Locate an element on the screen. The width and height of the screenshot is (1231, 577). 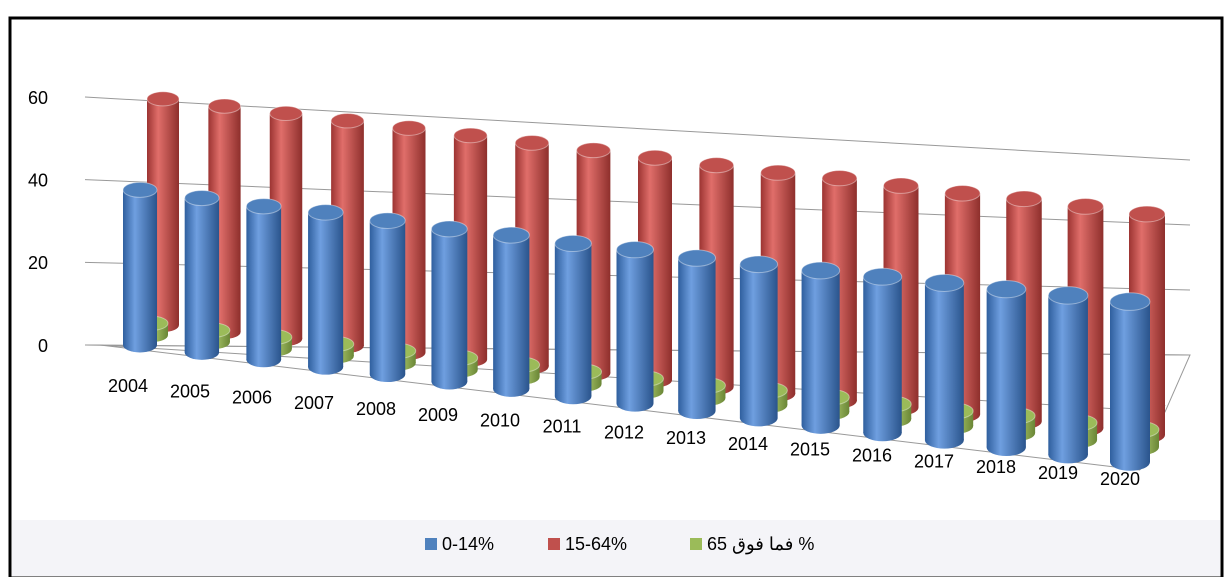
x-tick-label: 2015 is located at coordinates (810, 450).